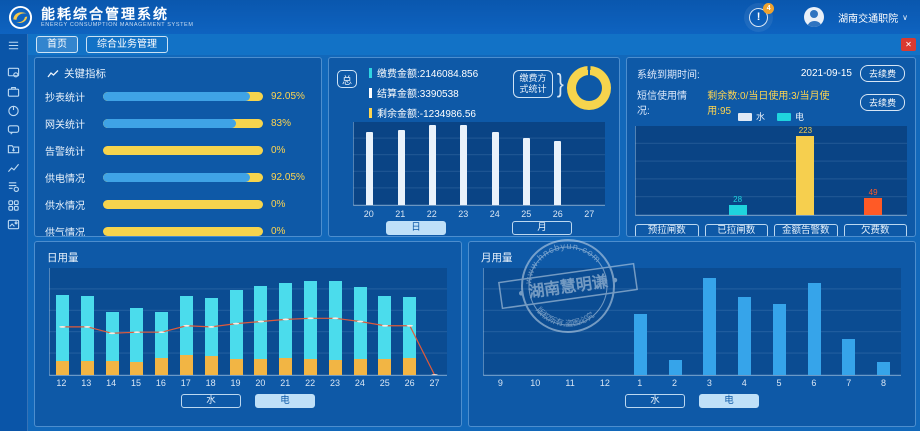  Describe the element at coordinates (179, 231) in the screenshot. I see `kpi-row-gas-supply: 供气情况 0%` at that location.